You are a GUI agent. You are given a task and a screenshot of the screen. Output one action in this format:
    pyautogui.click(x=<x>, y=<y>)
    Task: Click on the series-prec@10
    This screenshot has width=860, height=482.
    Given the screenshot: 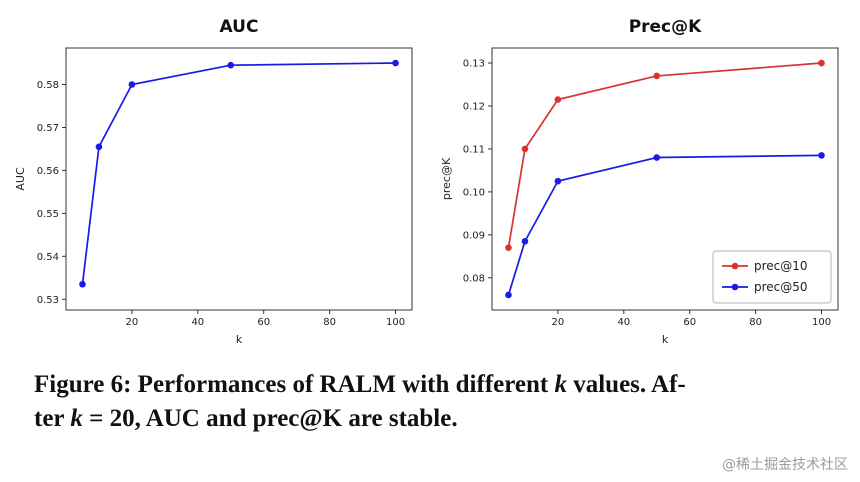 What is the action you would take?
    pyautogui.click(x=665, y=155)
    